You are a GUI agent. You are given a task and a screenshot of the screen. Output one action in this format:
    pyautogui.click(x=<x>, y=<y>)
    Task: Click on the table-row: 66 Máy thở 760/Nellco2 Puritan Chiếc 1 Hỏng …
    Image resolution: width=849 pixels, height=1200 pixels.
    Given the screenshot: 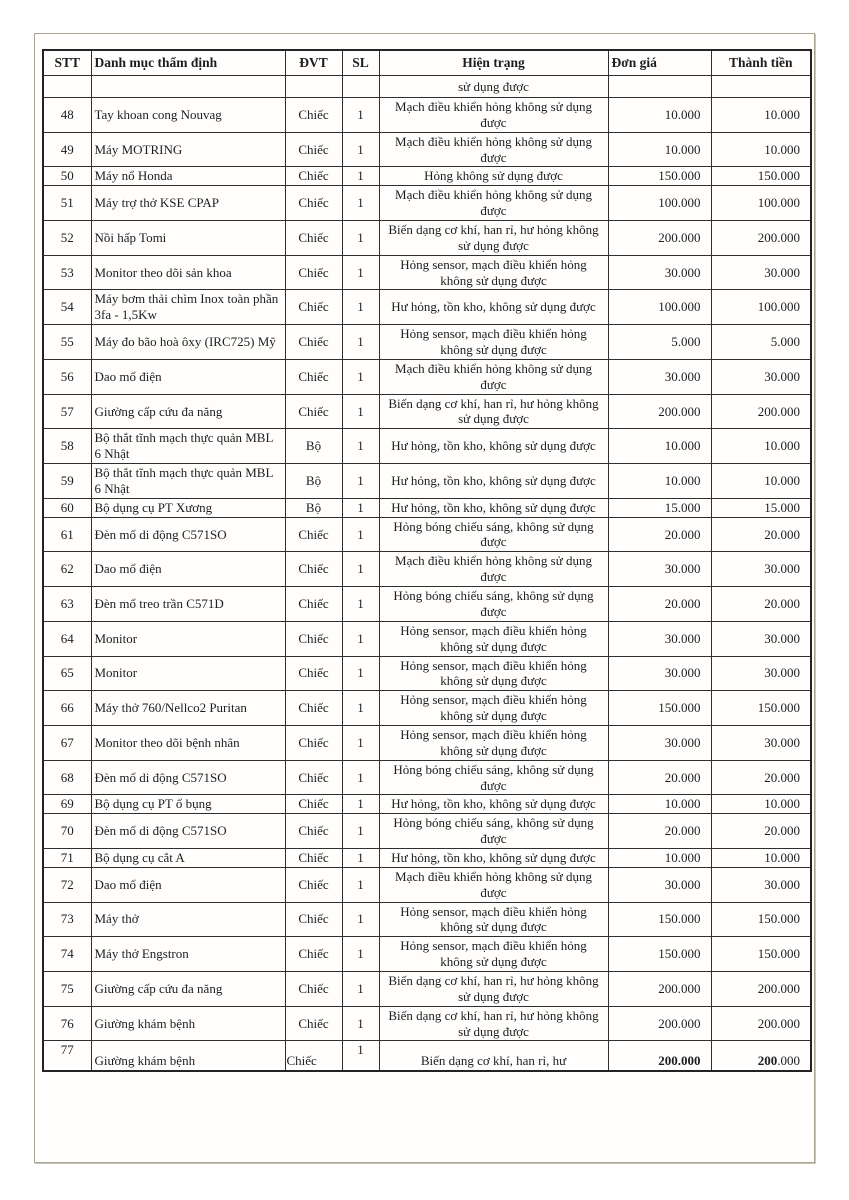 What is the action you would take?
    pyautogui.click(x=427, y=708)
    